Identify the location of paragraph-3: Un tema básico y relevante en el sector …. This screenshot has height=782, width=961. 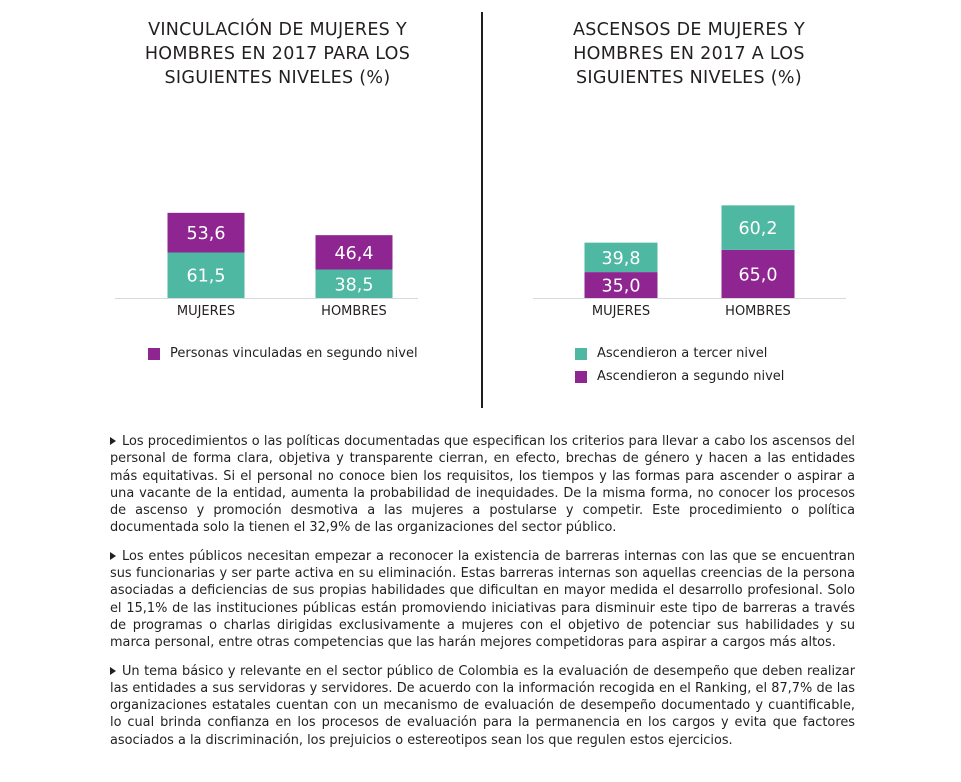
(482, 706).